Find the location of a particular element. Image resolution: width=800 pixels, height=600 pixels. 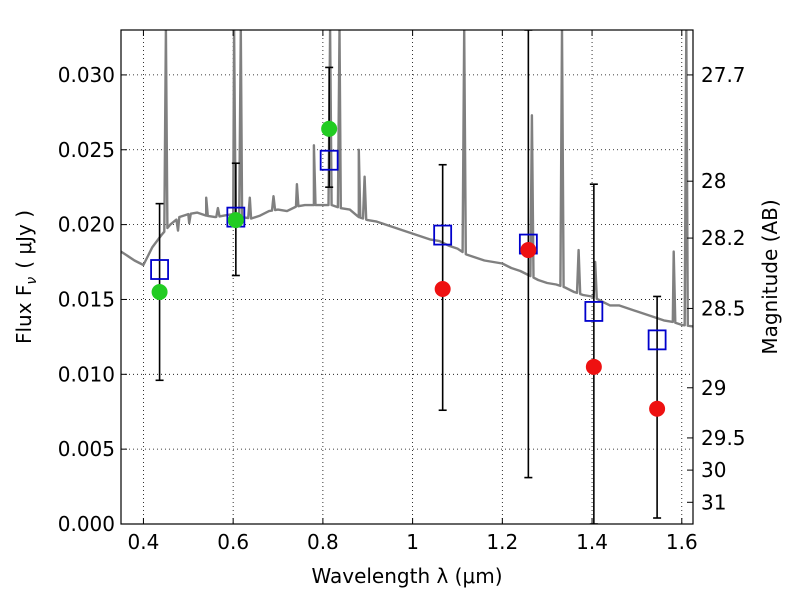

x-tick-label: 0.4 is located at coordinates (144, 542).